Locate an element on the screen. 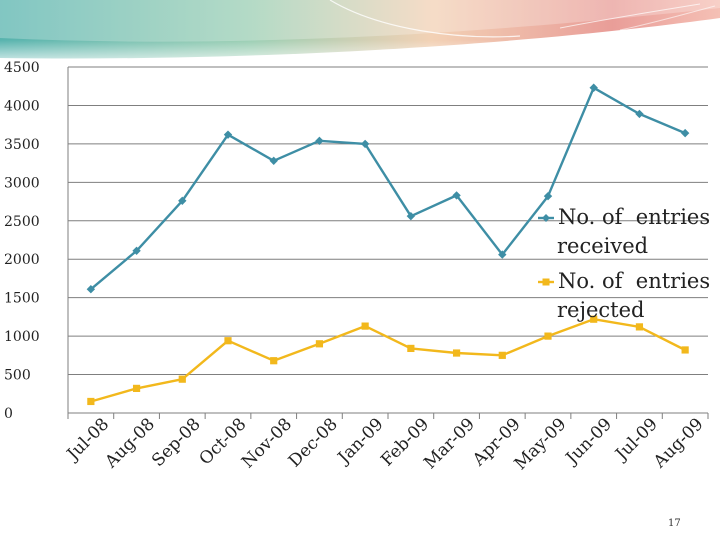 Image resolution: width=720 pixels, height=540 pixels. y-tick-label: 2000 is located at coordinates (22, 260).